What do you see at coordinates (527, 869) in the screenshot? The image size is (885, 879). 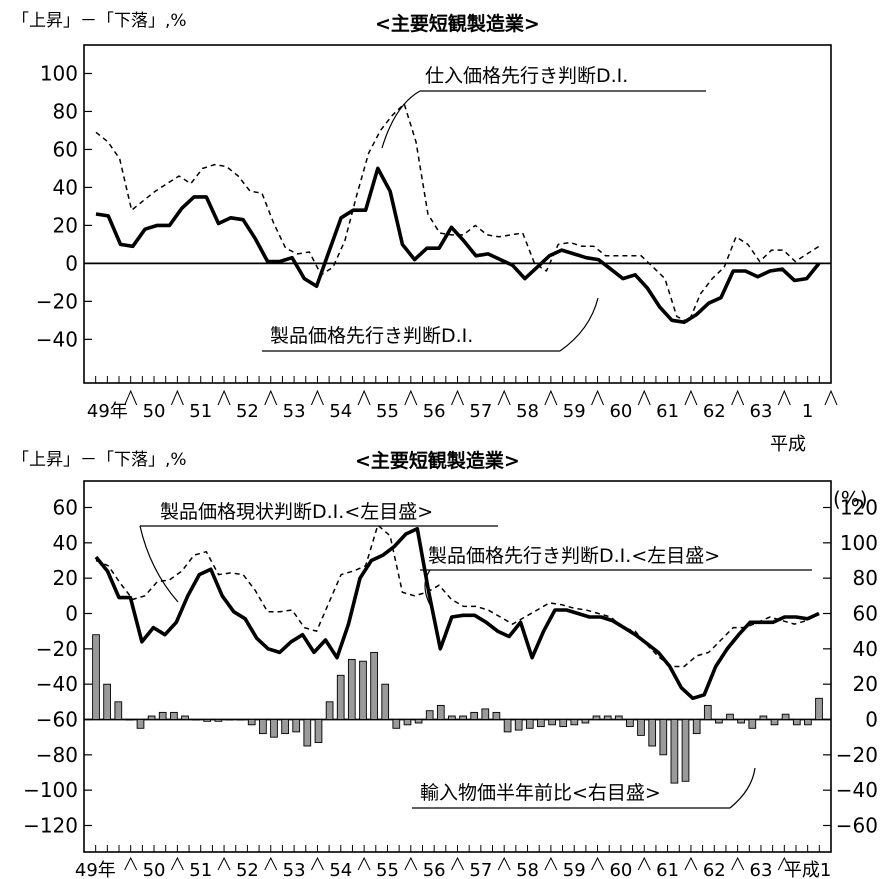 I see `bottom-x-tick-label: 58` at bounding box center [527, 869].